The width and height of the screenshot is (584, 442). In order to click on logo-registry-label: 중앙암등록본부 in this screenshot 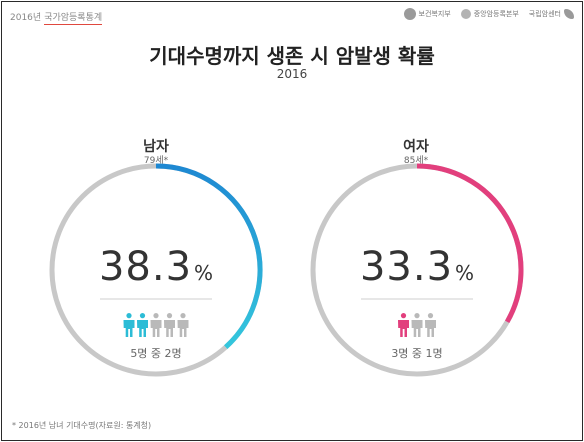, I will do `click(496, 14)`.